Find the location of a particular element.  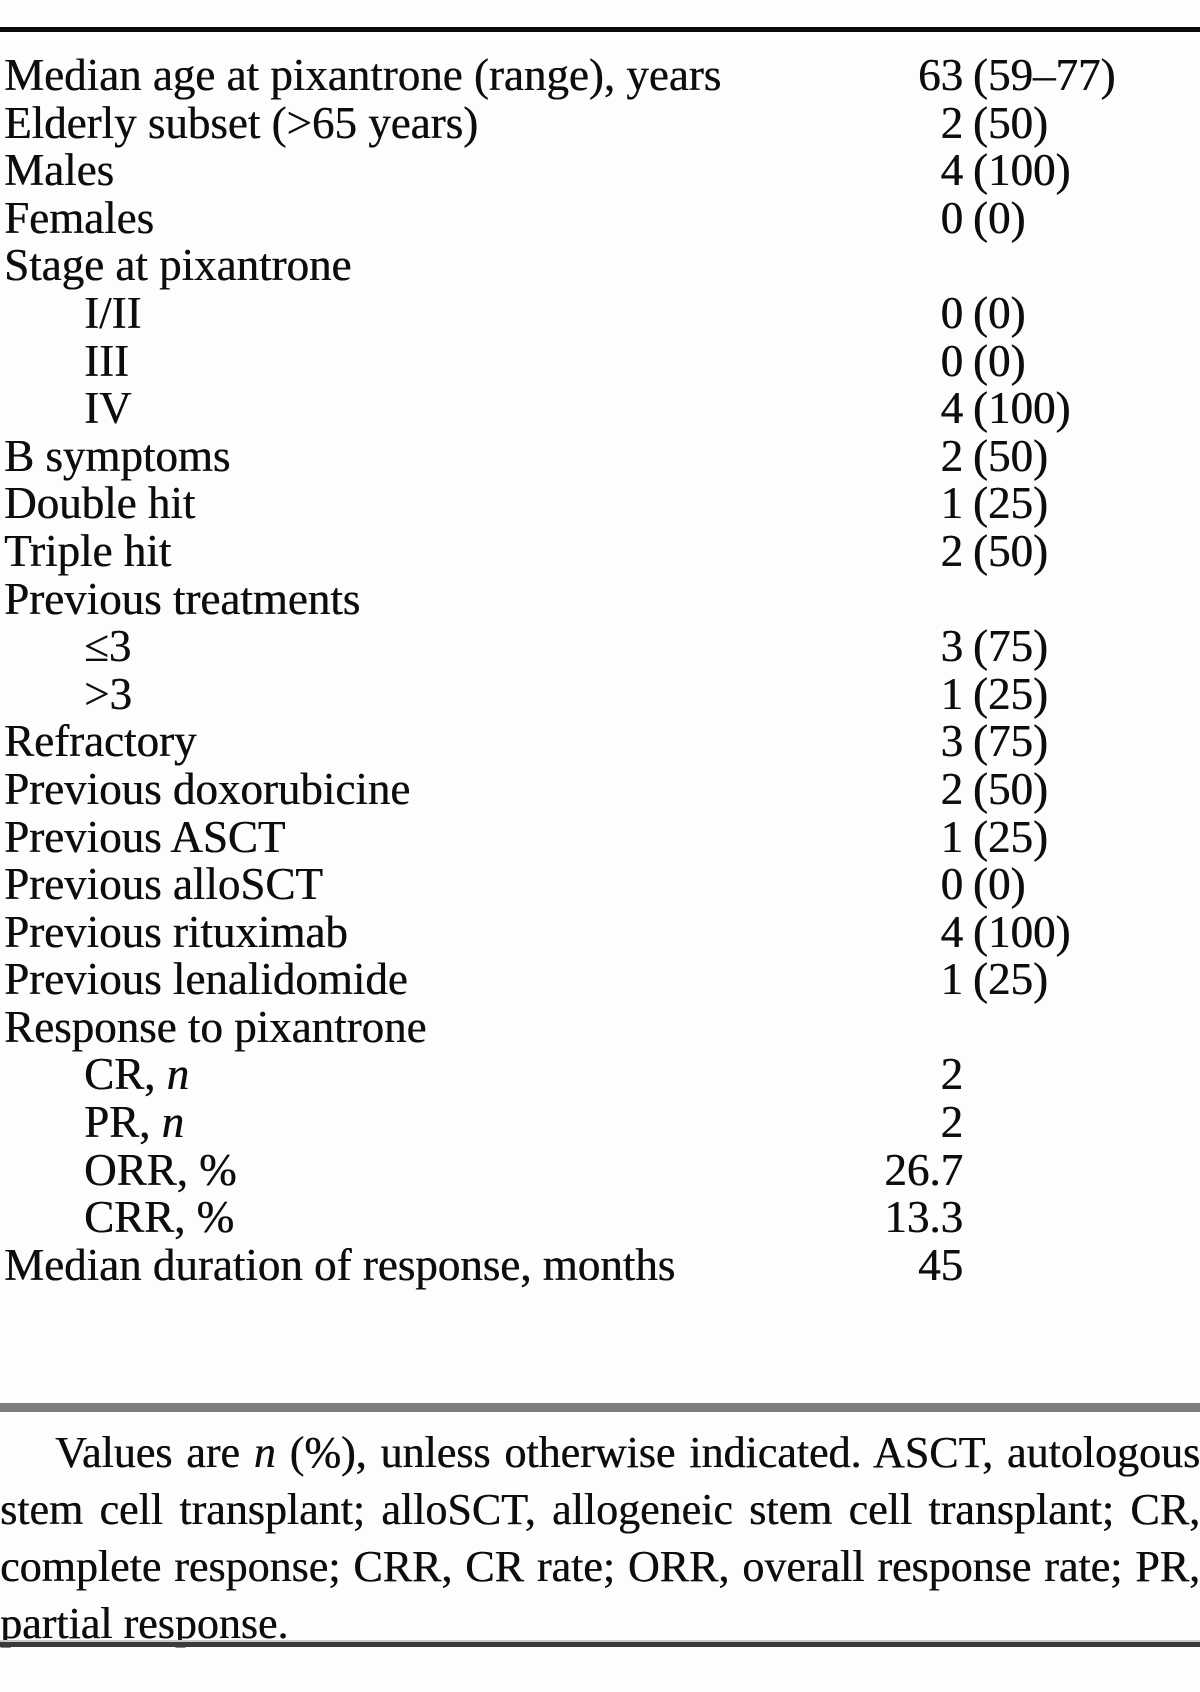

table-row: CRR, % 13.3 is located at coordinates (602, 1217).